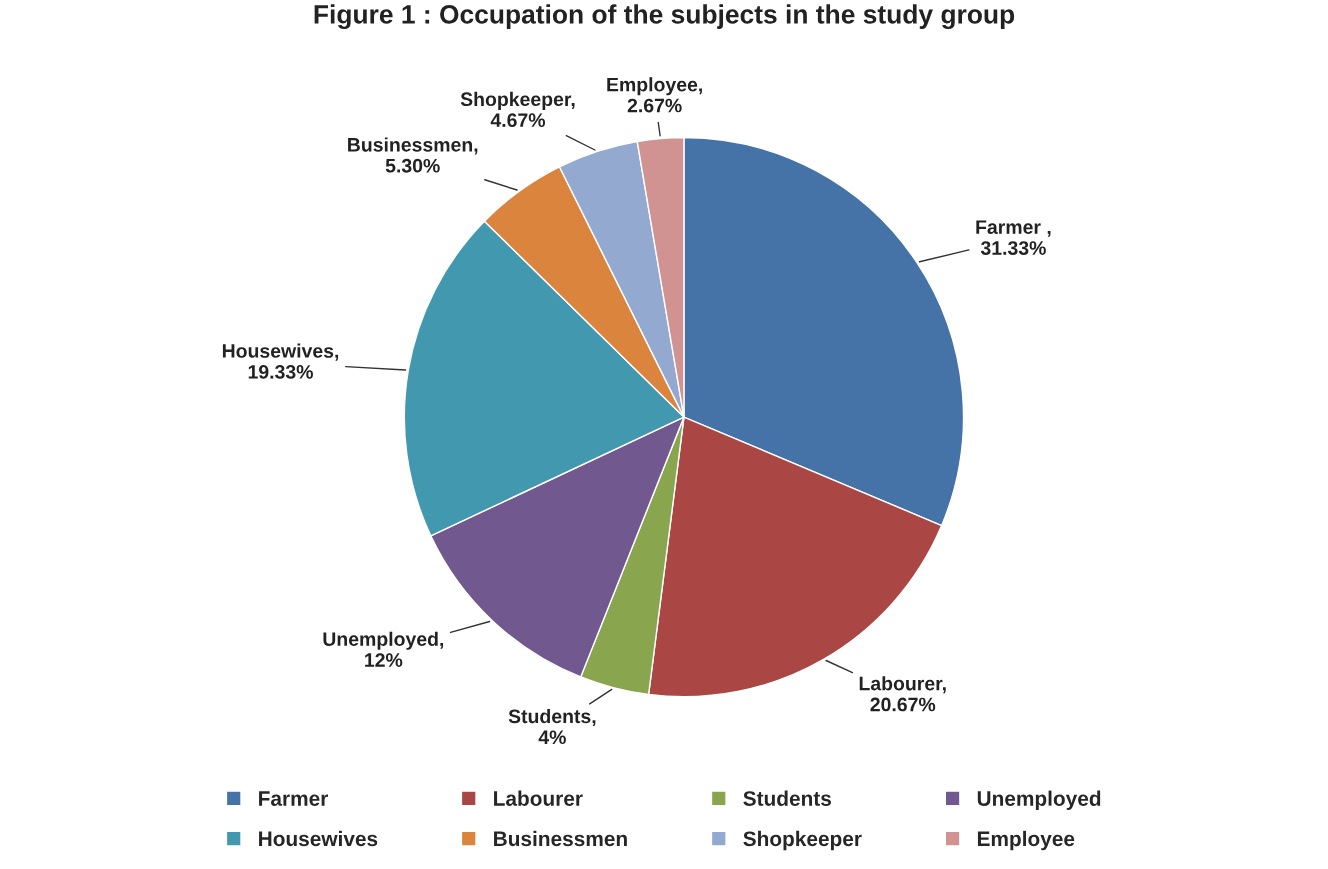  What do you see at coordinates (664, 17) in the screenshot?
I see `chart-title: Figure 1 : Occupation of the subjects in the study group` at bounding box center [664, 17].